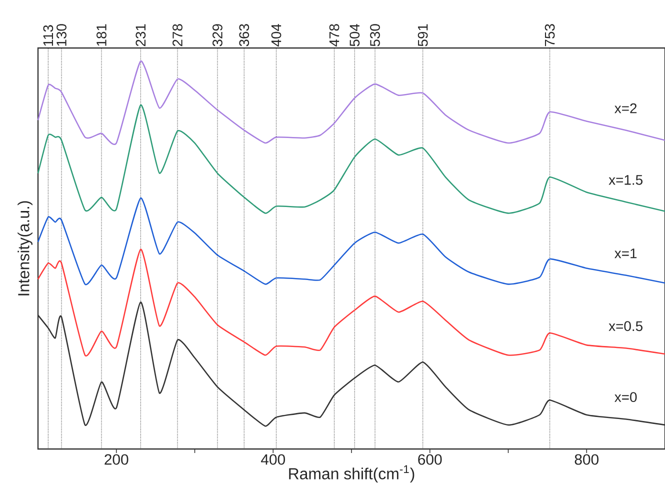 Image resolution: width=665 pixels, height=504 pixels. Describe the element at coordinates (101, 35) in the screenshot. I see `ref-line-label: 181` at that location.